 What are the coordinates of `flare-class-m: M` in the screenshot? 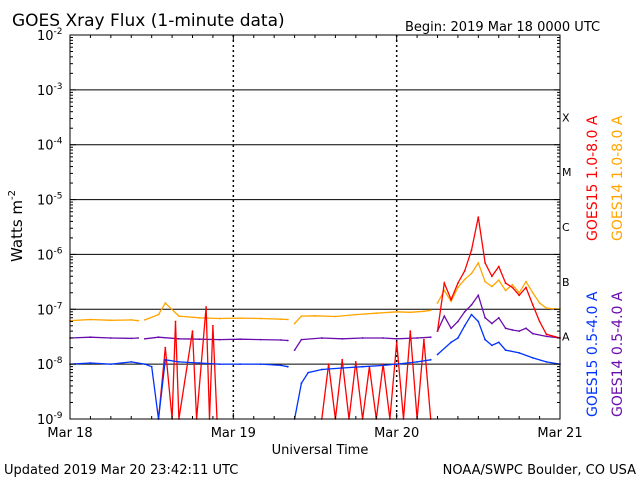 It's located at (567, 172).